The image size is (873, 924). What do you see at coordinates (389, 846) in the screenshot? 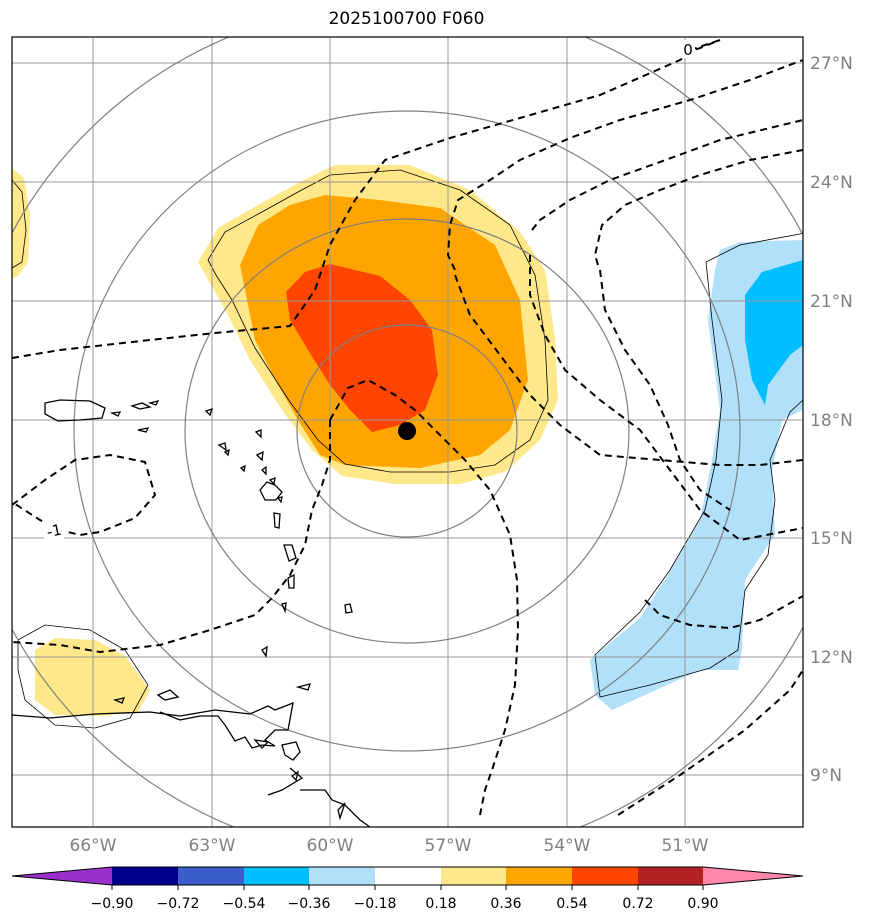
I see `longitude-labels: 66°W 63°W 60°W 57°W 54°W 51°W` at bounding box center [389, 846].